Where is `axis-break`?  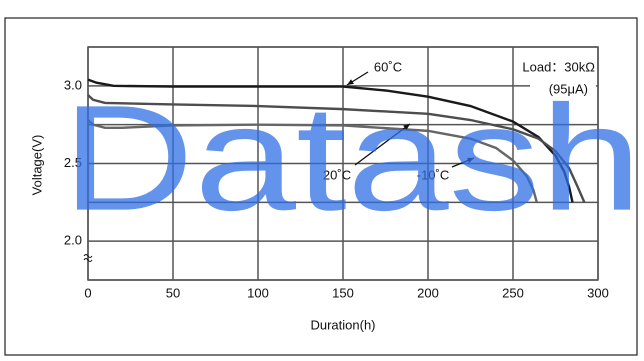
axis-break is located at coordinates (88, 258).